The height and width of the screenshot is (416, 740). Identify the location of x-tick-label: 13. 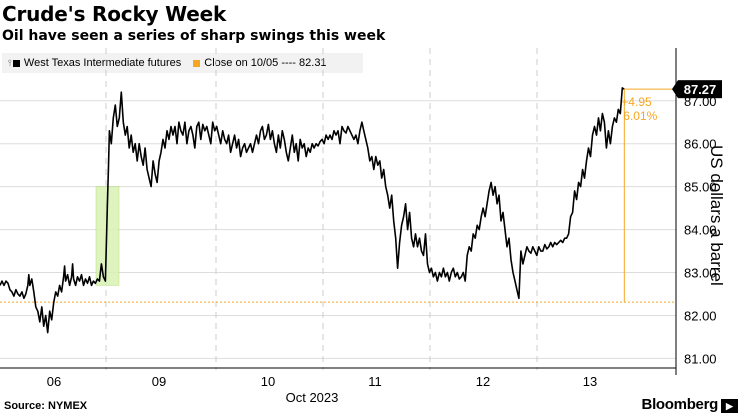
(590, 381).